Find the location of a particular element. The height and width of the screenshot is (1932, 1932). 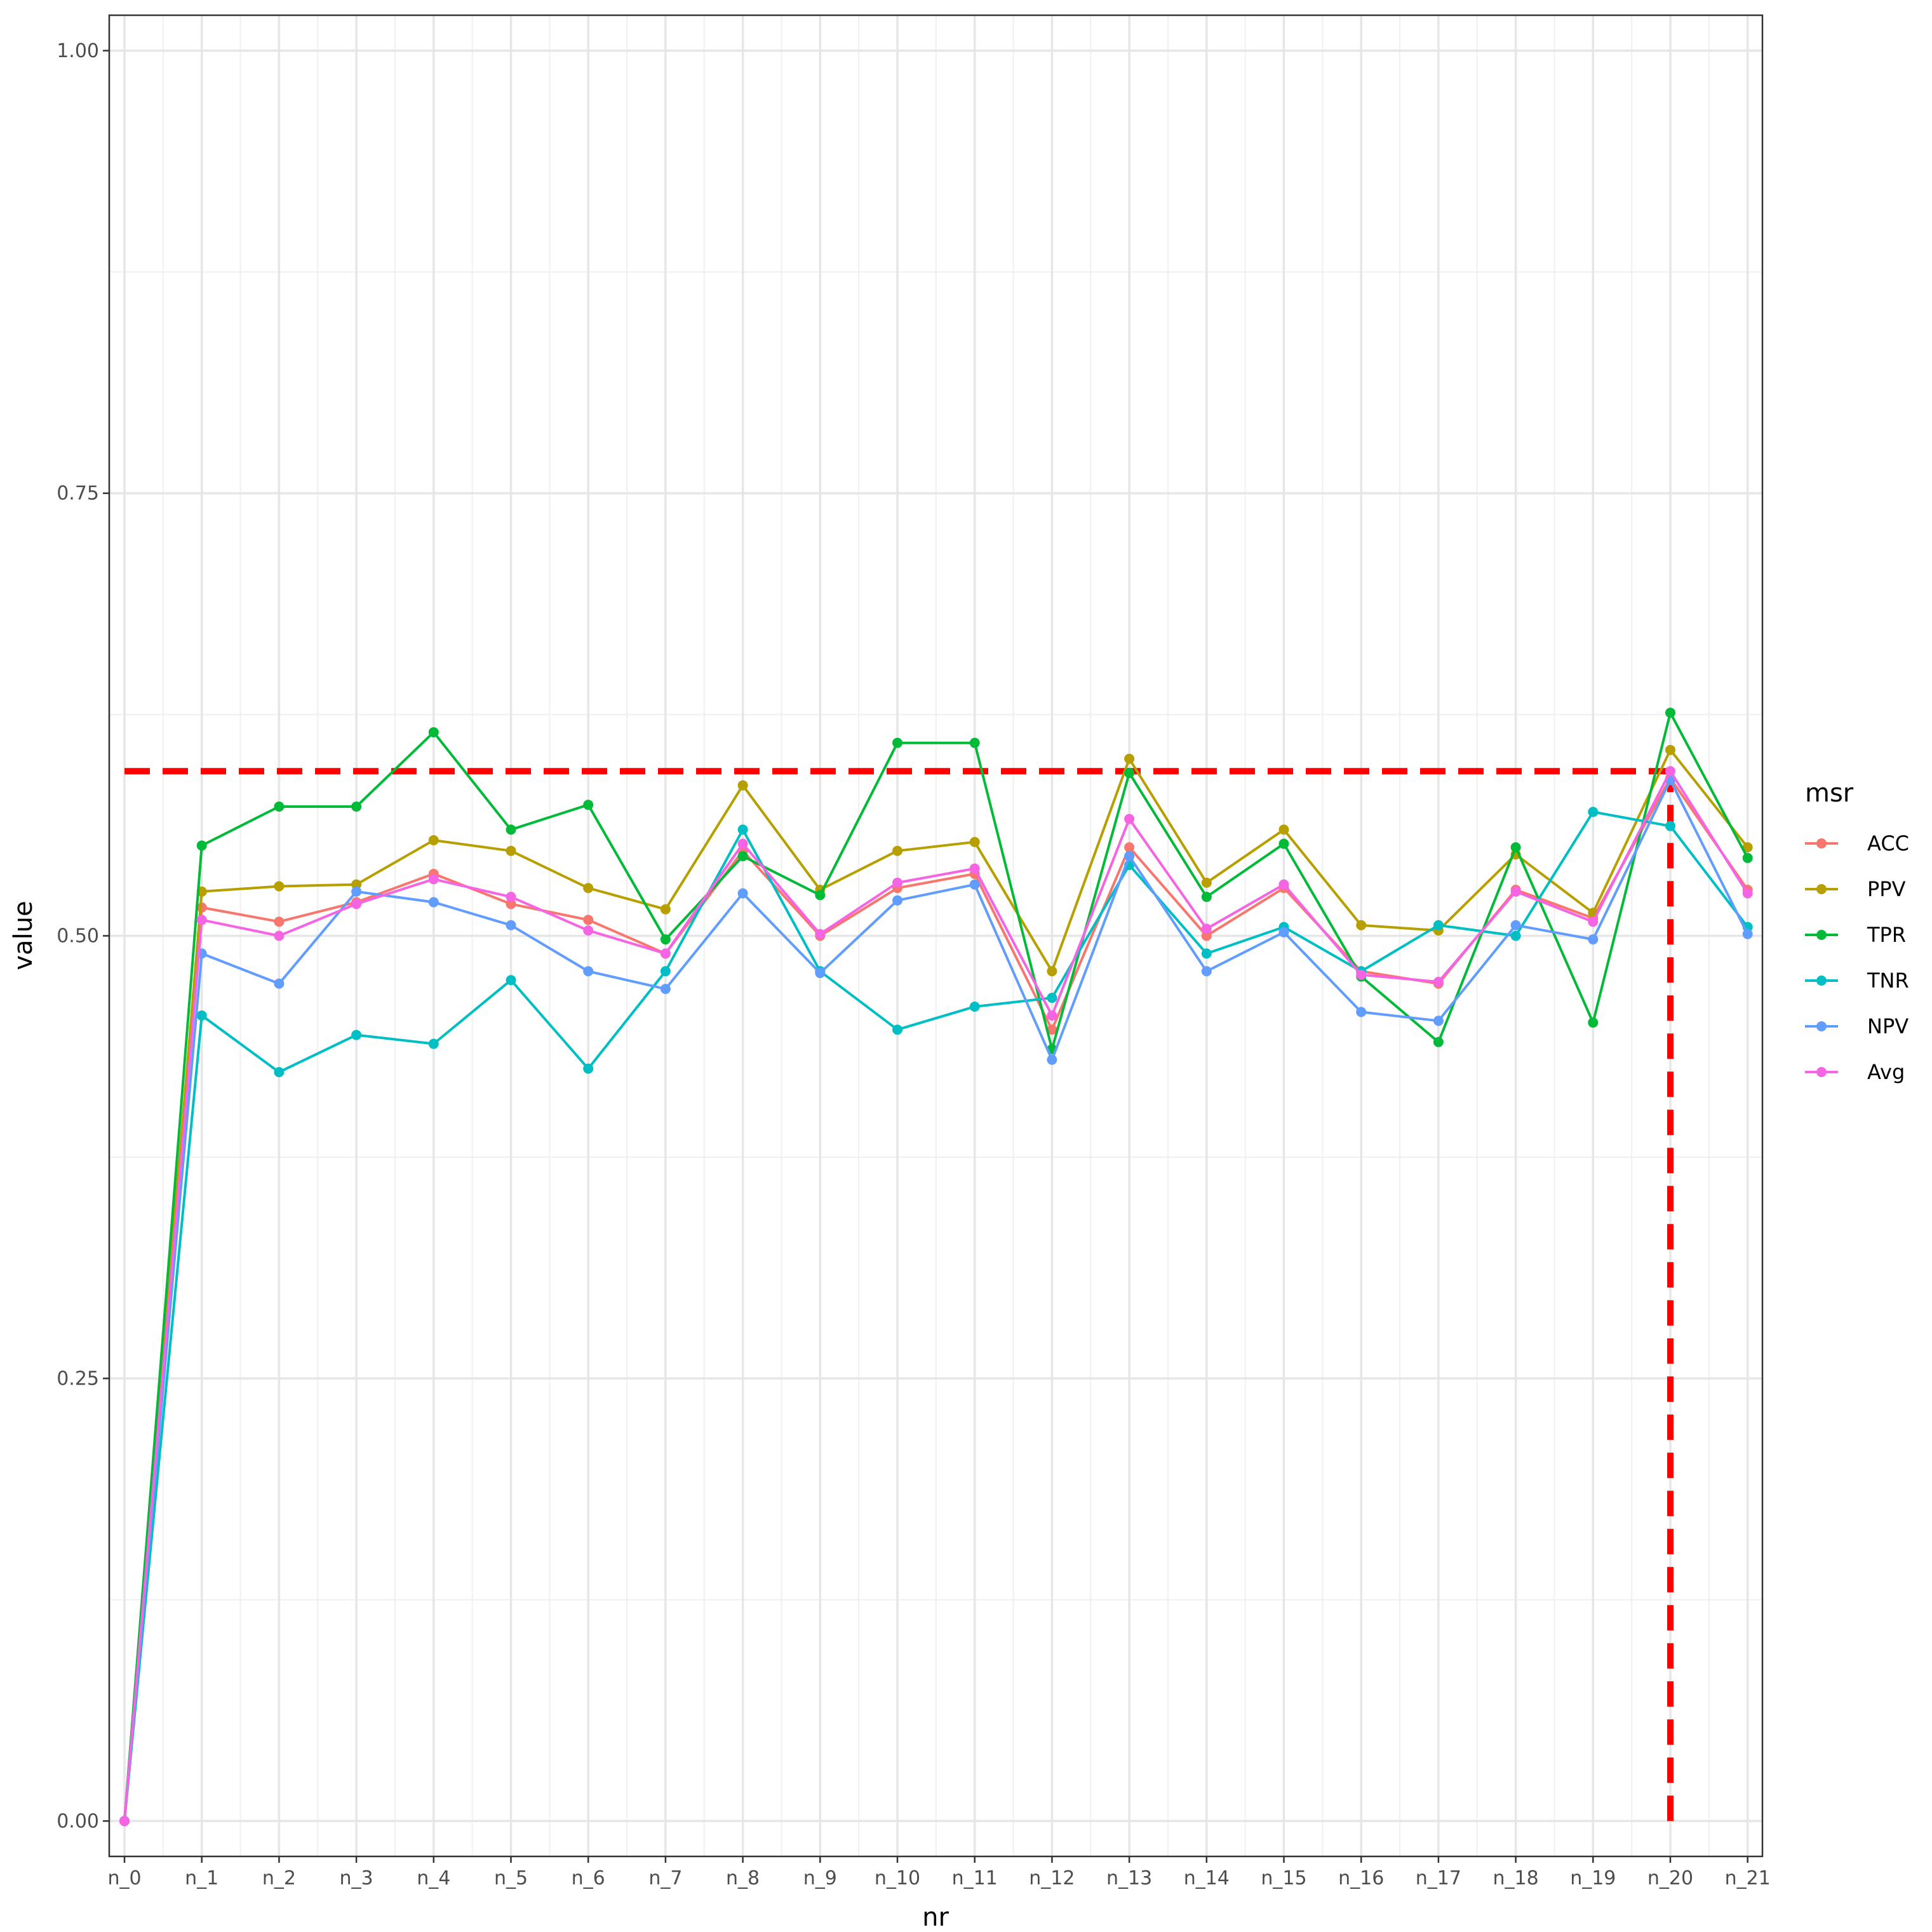

x-tick-label: n_20 is located at coordinates (1670, 1878).